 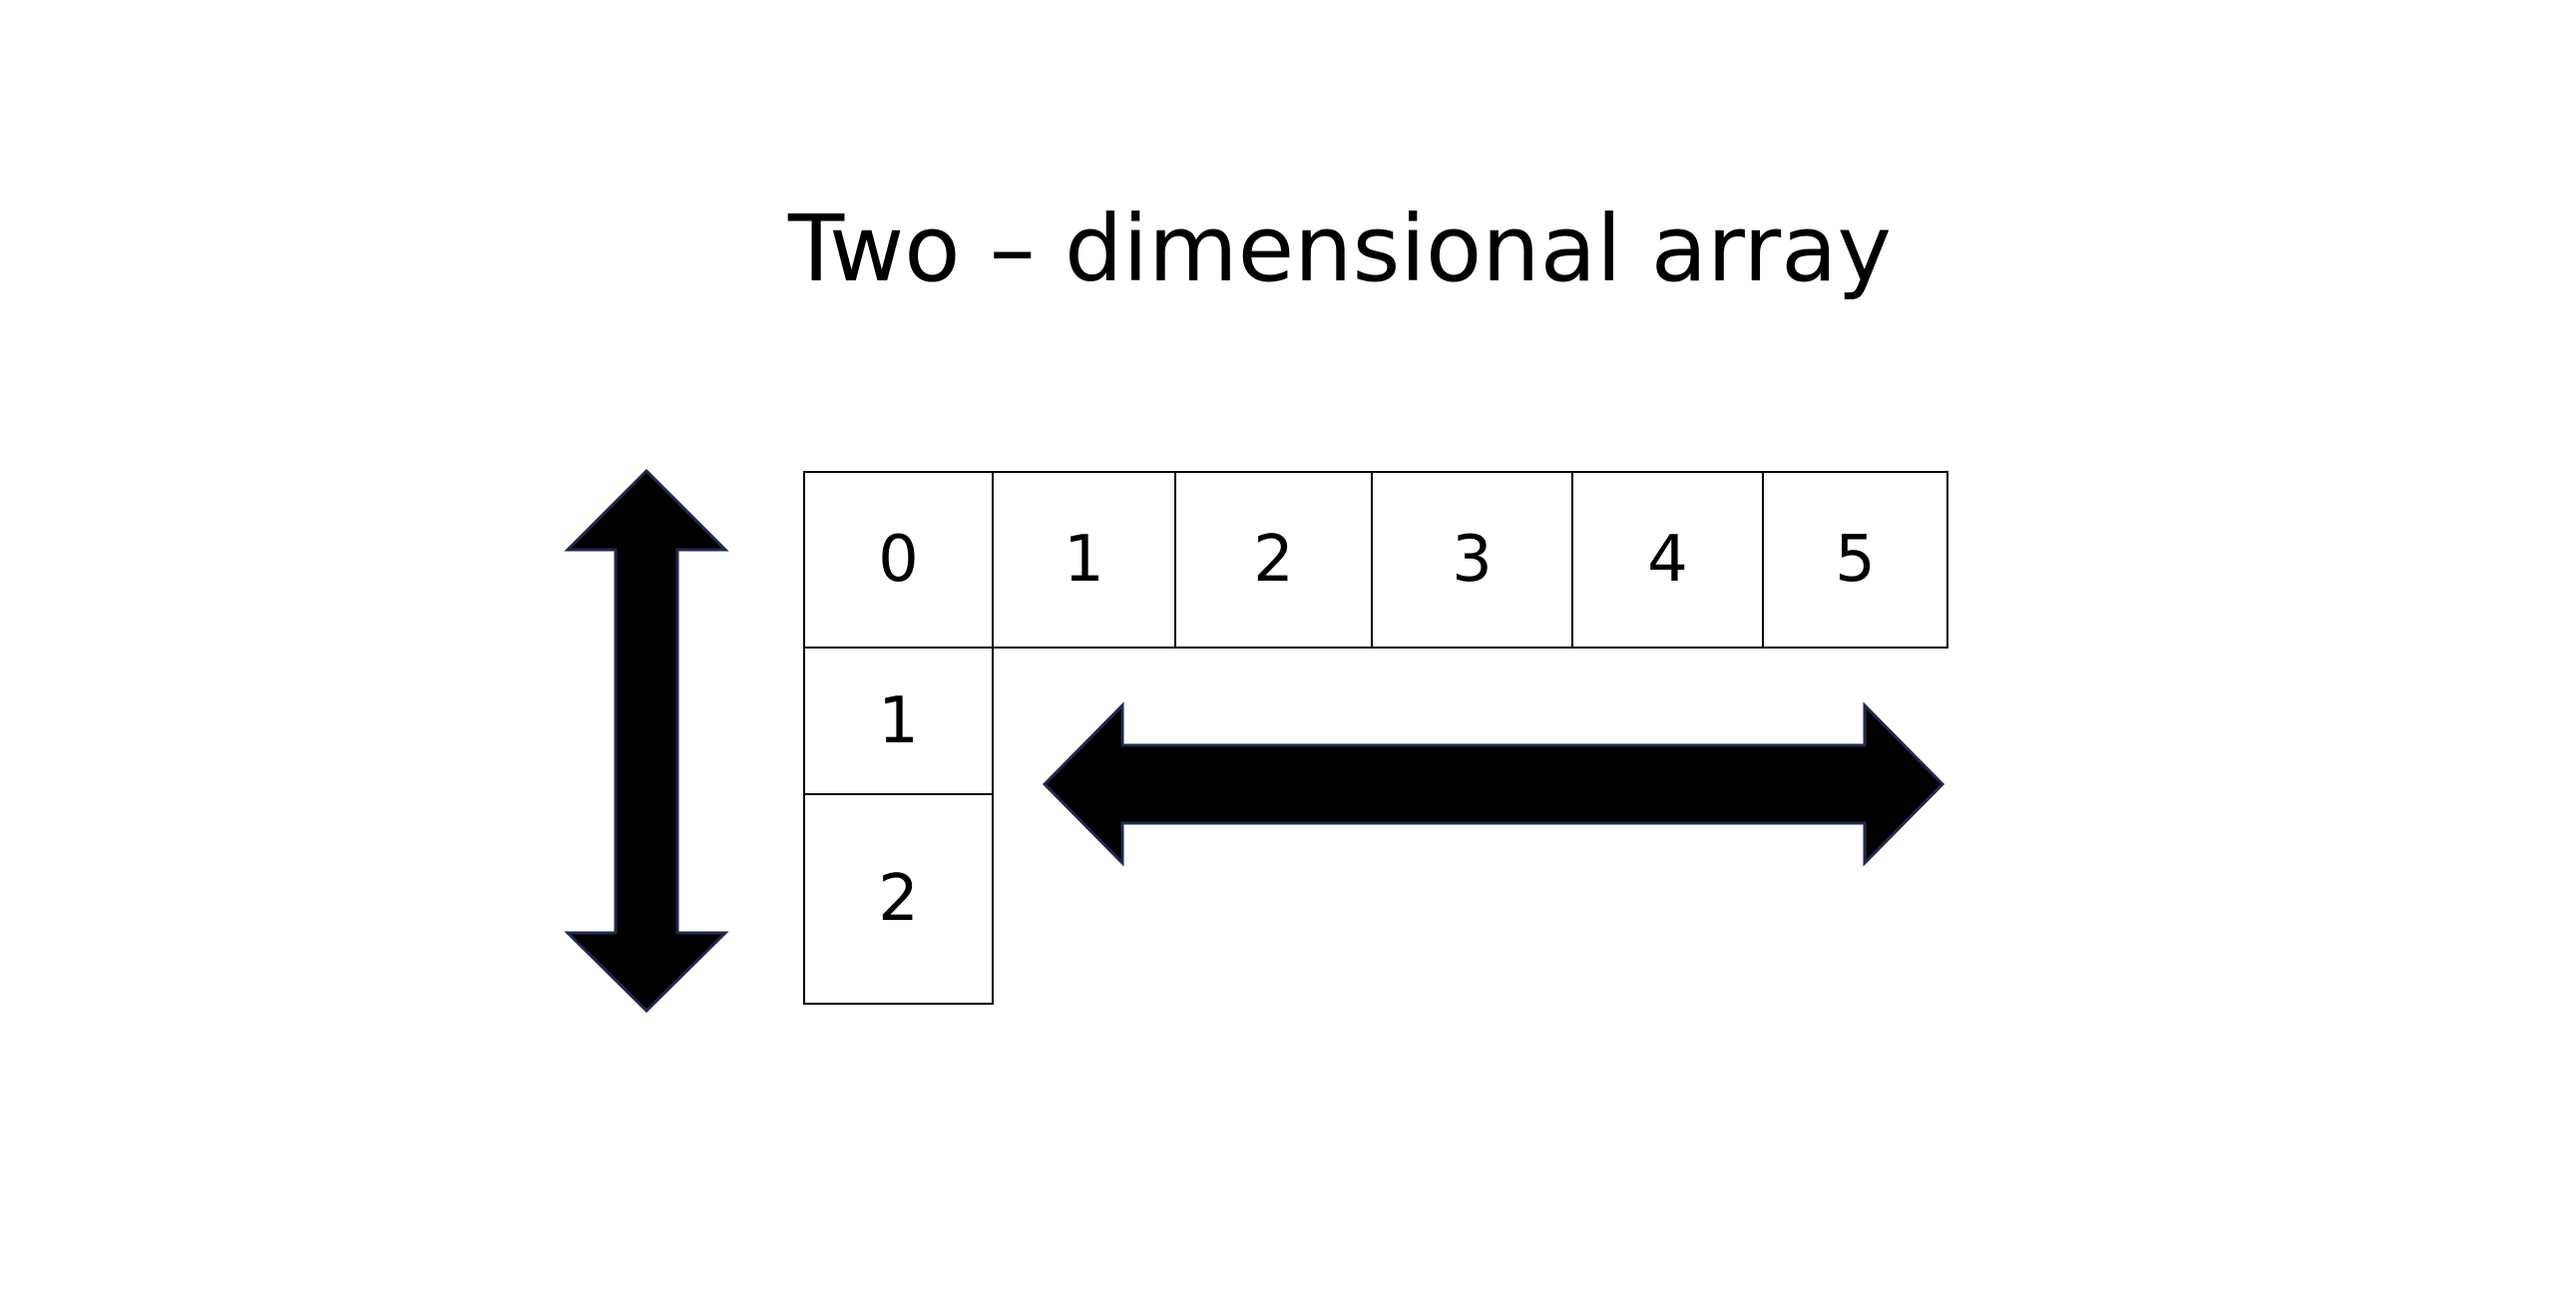 I want to click on array-cell-row0-col5: 5, so click(x=1855, y=560).